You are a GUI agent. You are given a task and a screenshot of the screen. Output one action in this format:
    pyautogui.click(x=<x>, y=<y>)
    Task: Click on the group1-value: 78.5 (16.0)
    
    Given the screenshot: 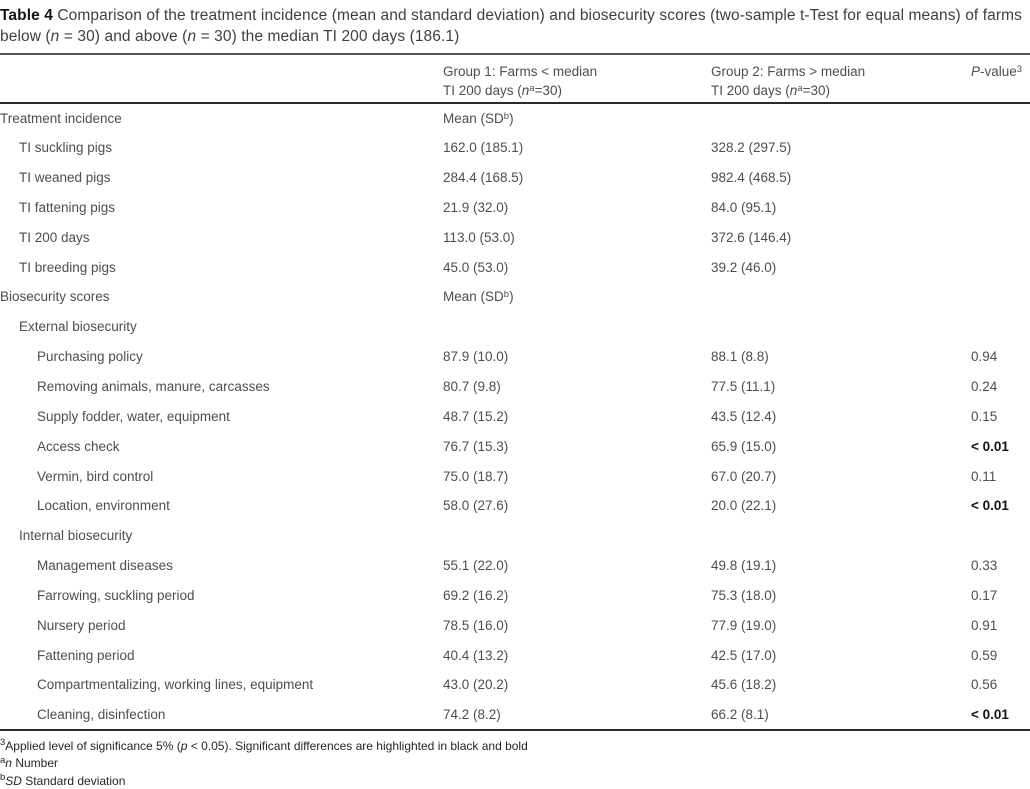 What is the action you would take?
    pyautogui.click(x=476, y=625)
    